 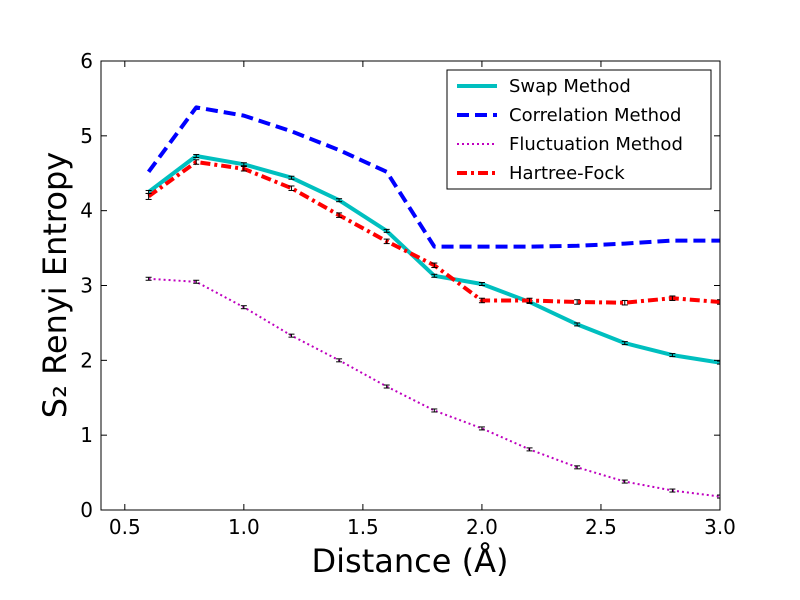 What do you see at coordinates (86, 435) in the screenshot?
I see `y-tick-label: 1` at bounding box center [86, 435].